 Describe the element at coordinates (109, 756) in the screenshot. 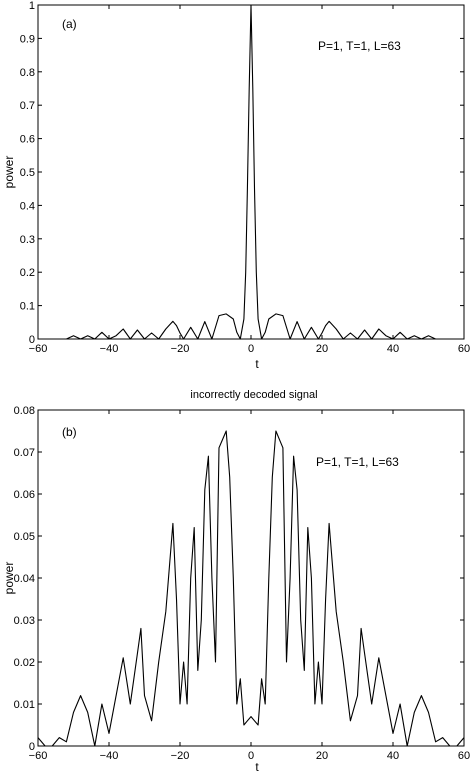

I see `panel-b-x-tick-label: −40` at that location.